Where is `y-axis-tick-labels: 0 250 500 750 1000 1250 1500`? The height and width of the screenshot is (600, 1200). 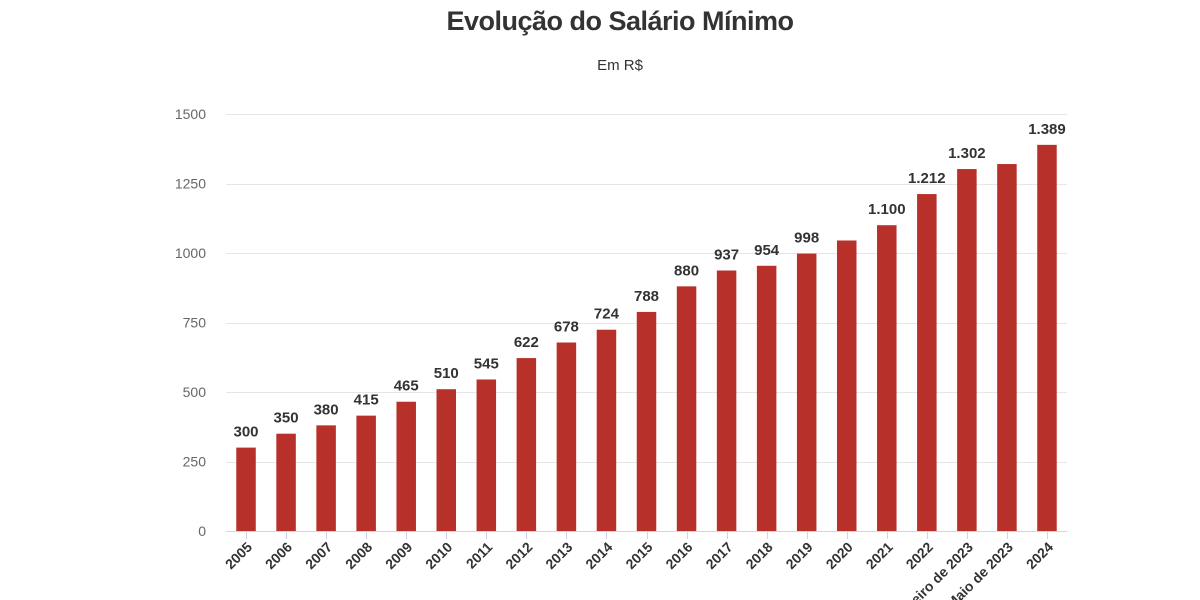 y-axis-tick-labels: 0 250 500 750 1000 1250 1500 is located at coordinates (190, 322).